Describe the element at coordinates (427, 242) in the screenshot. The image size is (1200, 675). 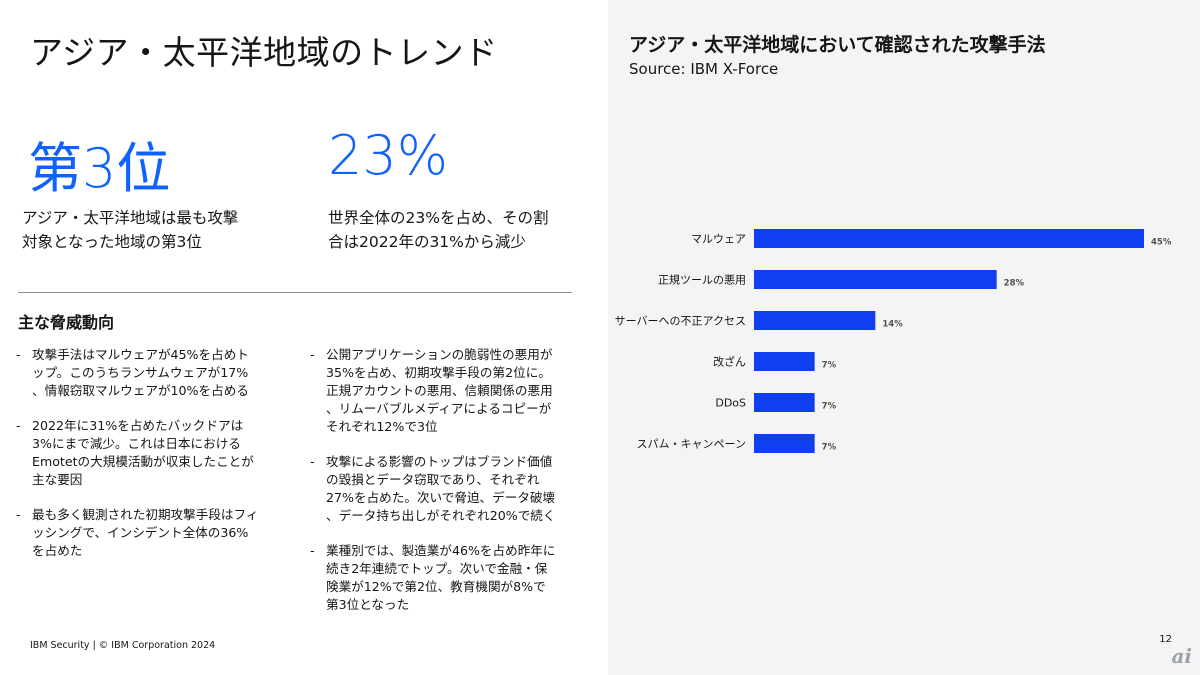
I see `stat-share-line: 合は2022年の31%から減少` at that location.